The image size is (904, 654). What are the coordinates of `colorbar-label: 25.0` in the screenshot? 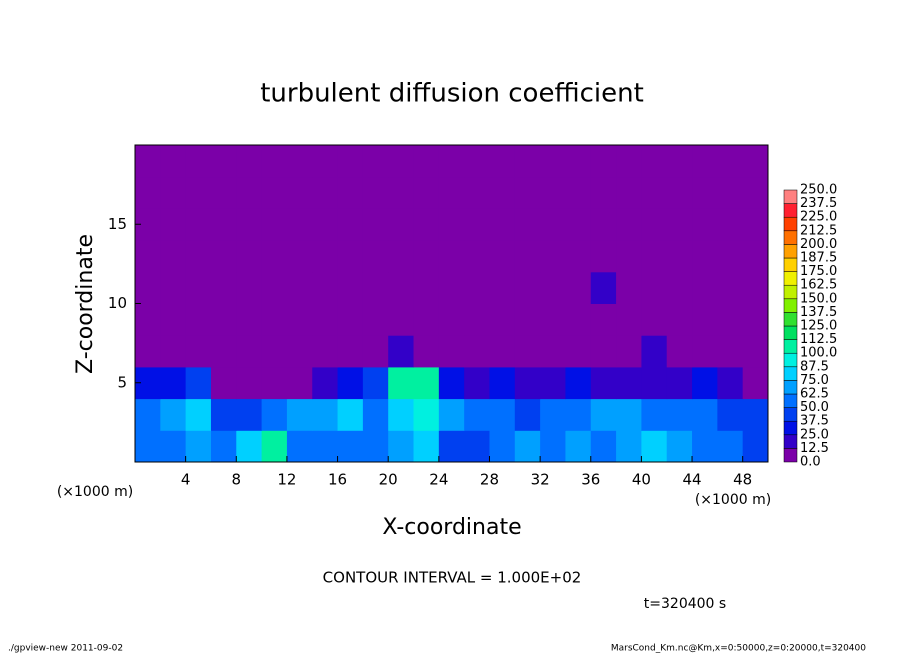 It's located at (814, 434).